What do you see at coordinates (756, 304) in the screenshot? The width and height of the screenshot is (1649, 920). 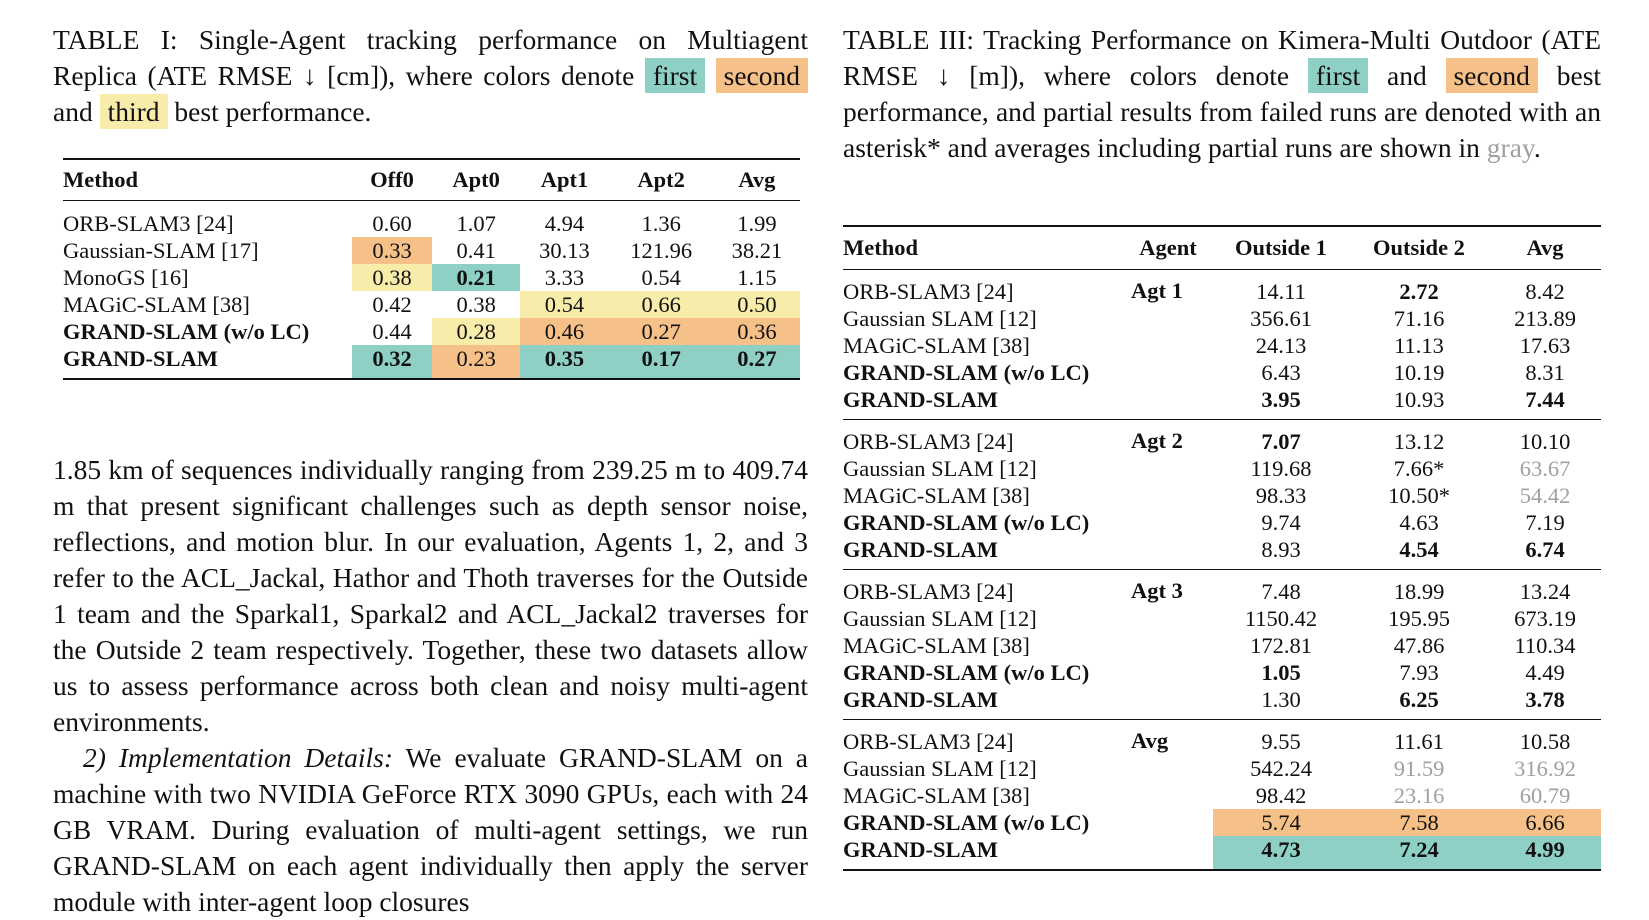 I see `value-cell: 0.50` at bounding box center [756, 304].